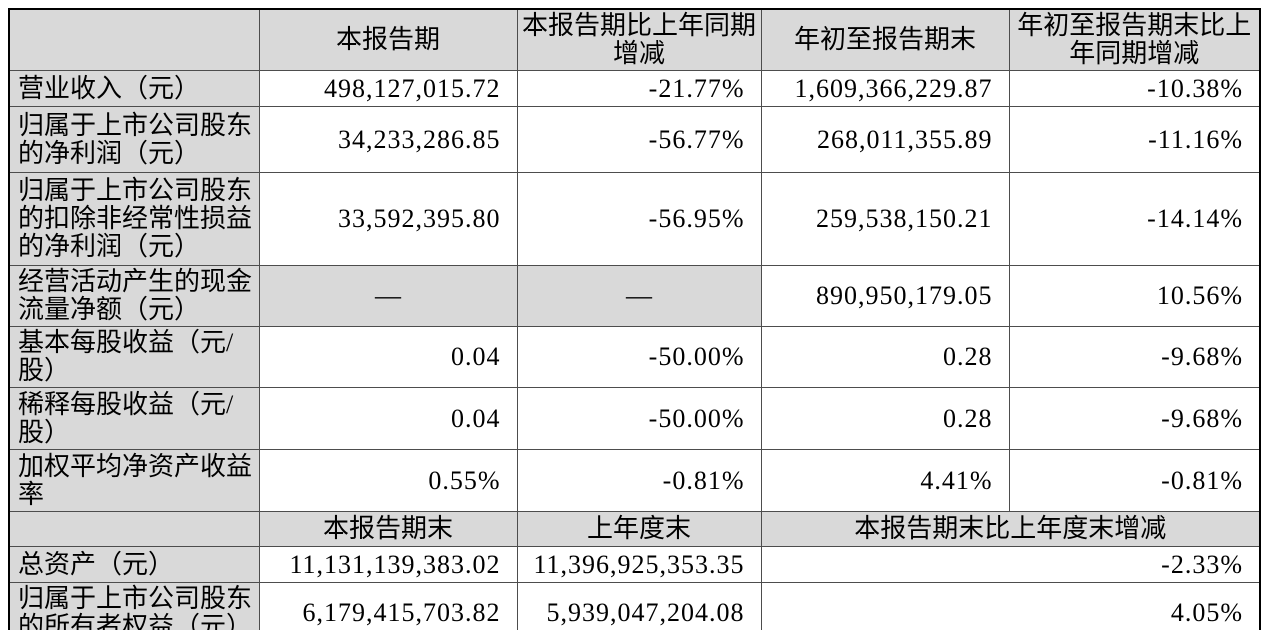 This screenshot has width=1267, height=630. What do you see at coordinates (885, 88) in the screenshot?
I see `value-cell: 1,609,366,229.87` at bounding box center [885, 88].